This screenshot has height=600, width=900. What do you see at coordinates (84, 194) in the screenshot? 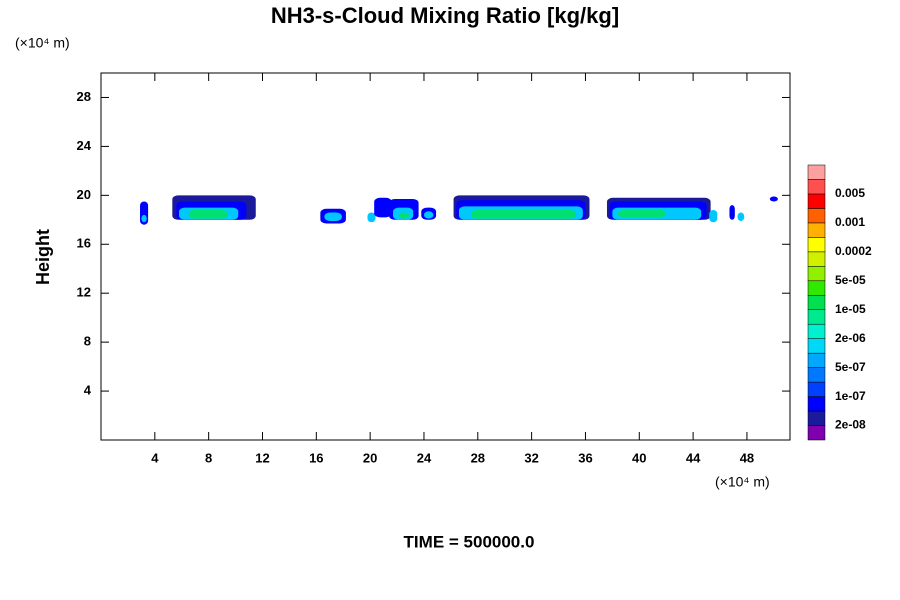
I see `y-tick-label: 20` at bounding box center [84, 194].